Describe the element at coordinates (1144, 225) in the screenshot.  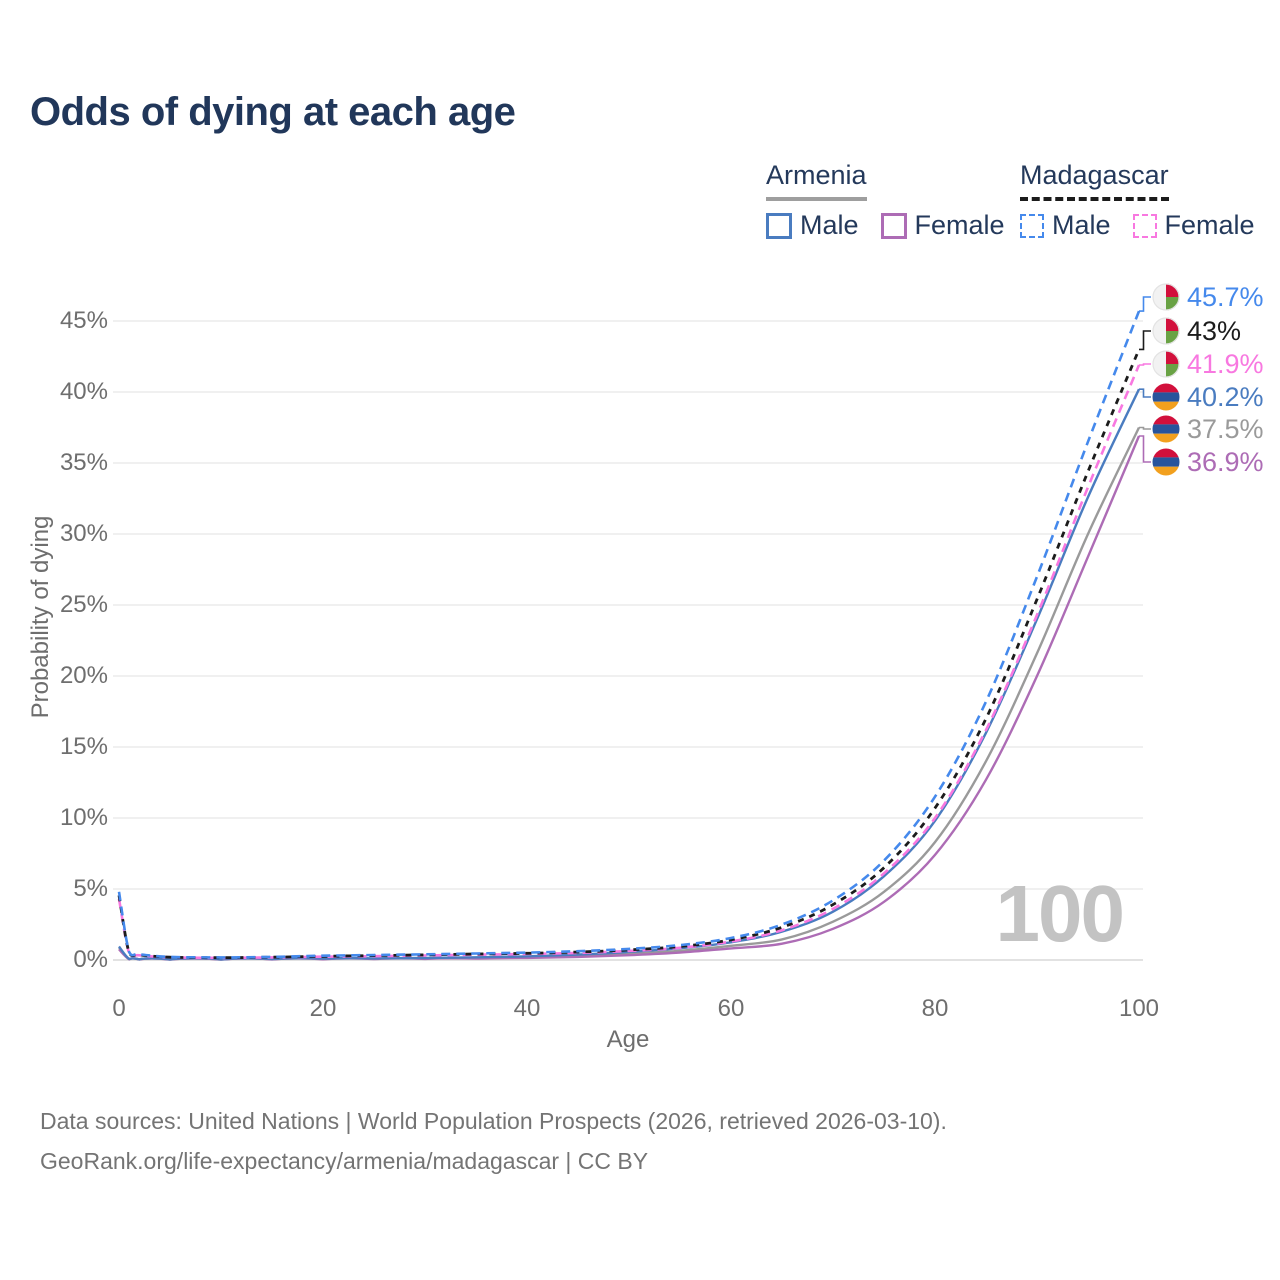
I see `madagascar-female-swatch-icon` at that location.